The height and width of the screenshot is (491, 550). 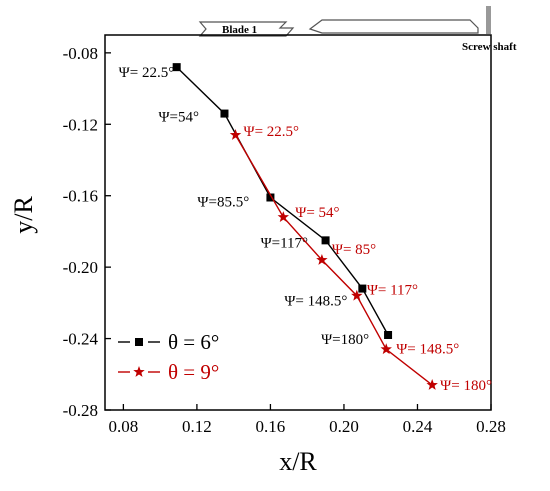 I want to click on series-1-point-label: Ψ= 148.5°, so click(x=315, y=302).